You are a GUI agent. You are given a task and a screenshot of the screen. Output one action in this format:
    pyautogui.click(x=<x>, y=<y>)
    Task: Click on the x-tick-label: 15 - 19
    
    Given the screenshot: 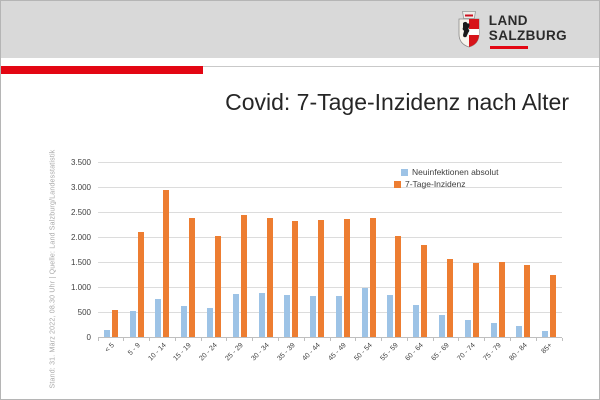 What is the action you would take?
    pyautogui.click(x=183, y=352)
    